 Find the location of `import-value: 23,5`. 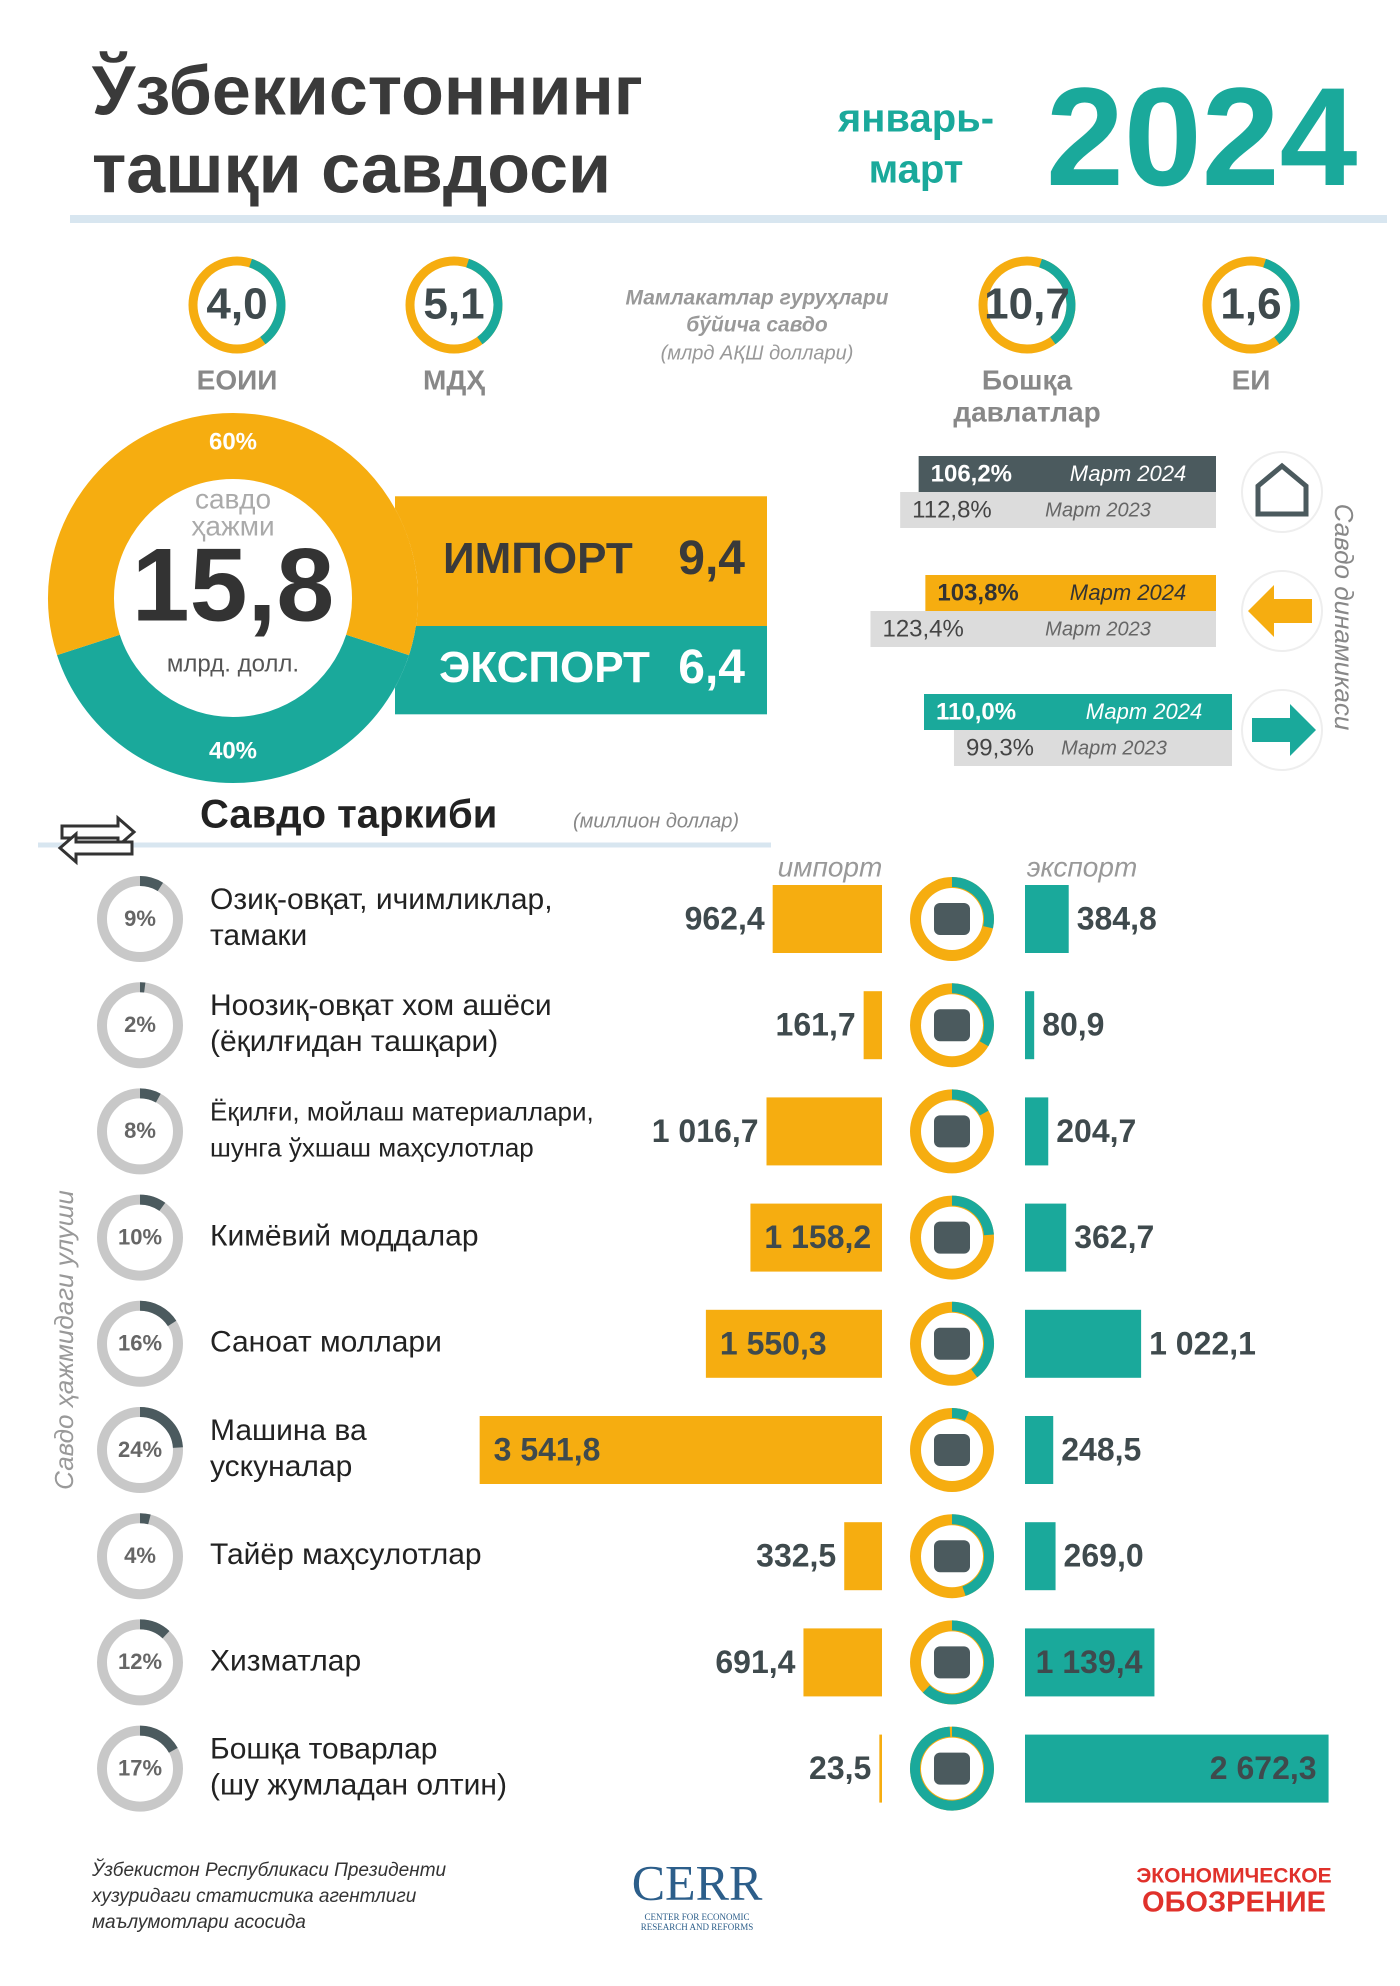

import-value: 23,5 is located at coordinates (840, 1768).